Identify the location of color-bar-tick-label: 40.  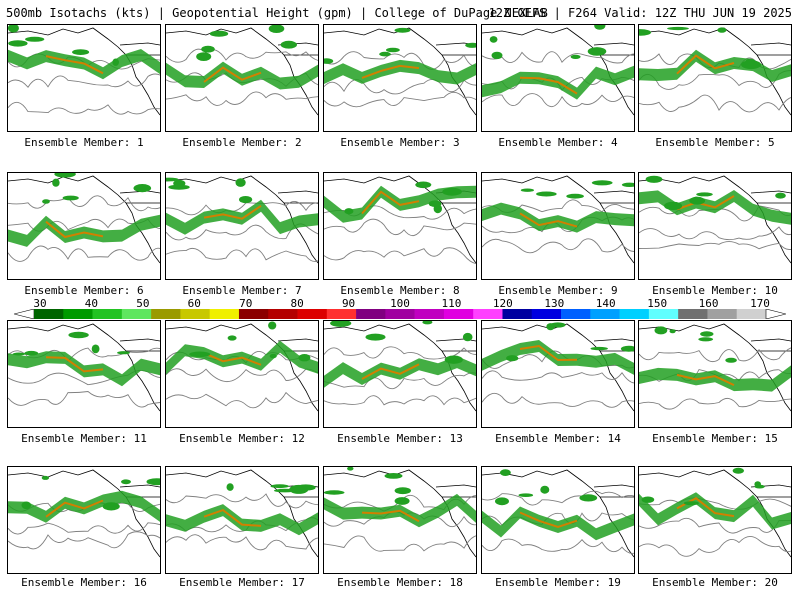
(91, 303).